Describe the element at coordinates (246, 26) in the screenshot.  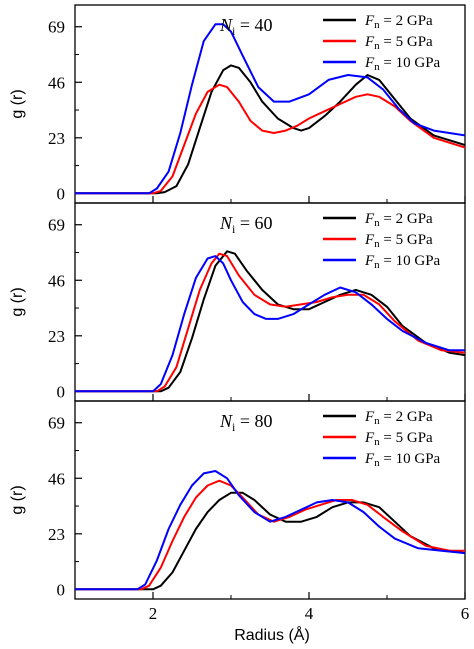
I see `panel-annotation: Ni = 40` at that location.